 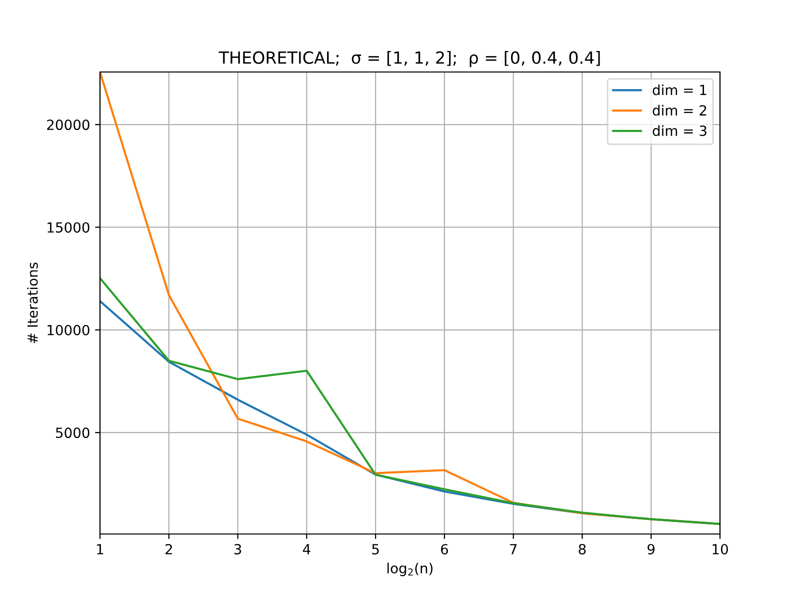 I want to click on y-tick-label: 10000, so click(x=69, y=330).